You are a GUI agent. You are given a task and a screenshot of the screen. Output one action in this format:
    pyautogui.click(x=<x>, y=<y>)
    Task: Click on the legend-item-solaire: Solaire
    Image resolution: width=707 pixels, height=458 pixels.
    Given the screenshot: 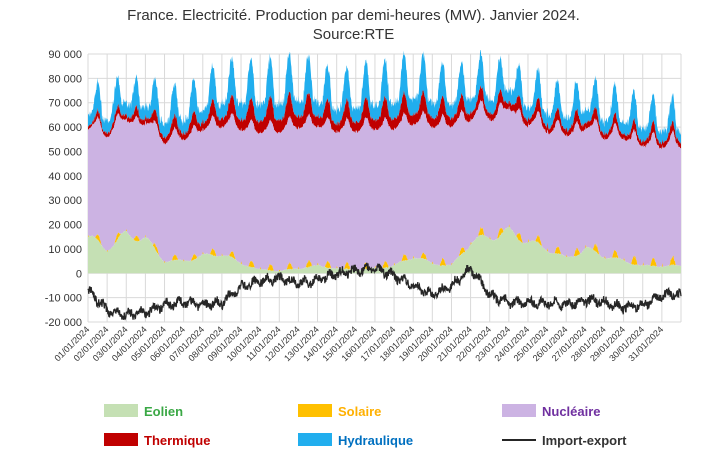 What is the action you would take?
    pyautogui.click(x=339, y=411)
    